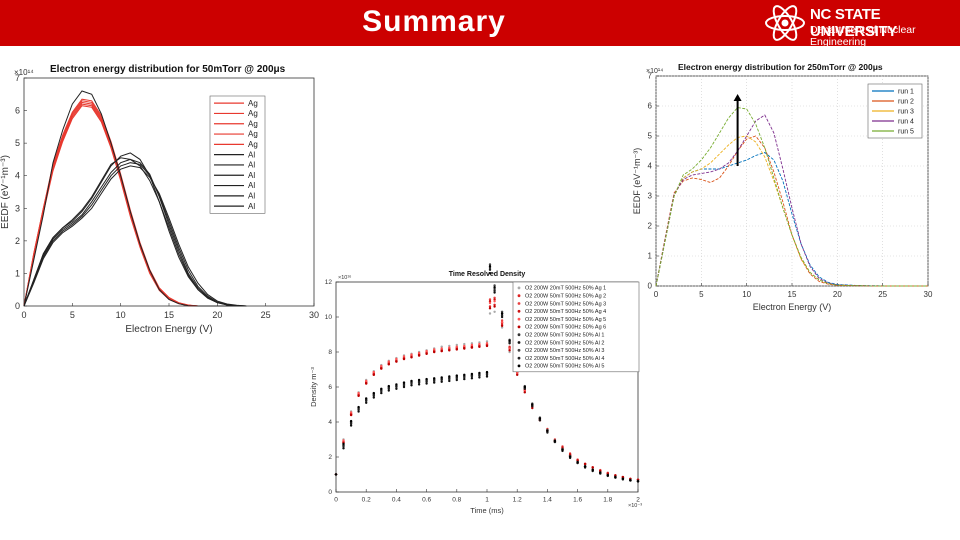 The image size is (960, 540). What do you see at coordinates (638, 500) in the screenshot?
I see `x-tick-label: 2` at bounding box center [638, 500].